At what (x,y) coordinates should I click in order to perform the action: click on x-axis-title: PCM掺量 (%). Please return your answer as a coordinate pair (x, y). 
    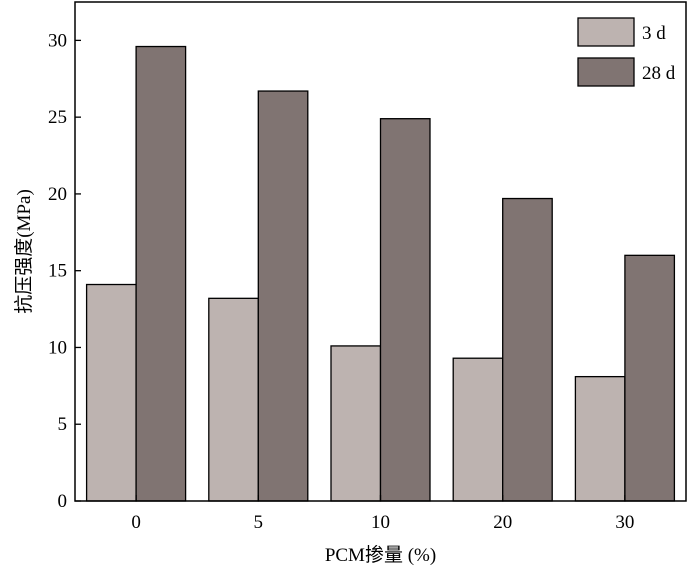
    Looking at the image, I should click on (380, 555).